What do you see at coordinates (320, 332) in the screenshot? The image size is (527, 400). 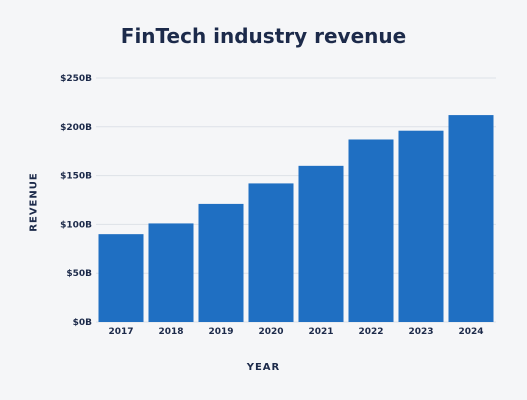 I see `x-tick-label: 2021` at bounding box center [320, 332].